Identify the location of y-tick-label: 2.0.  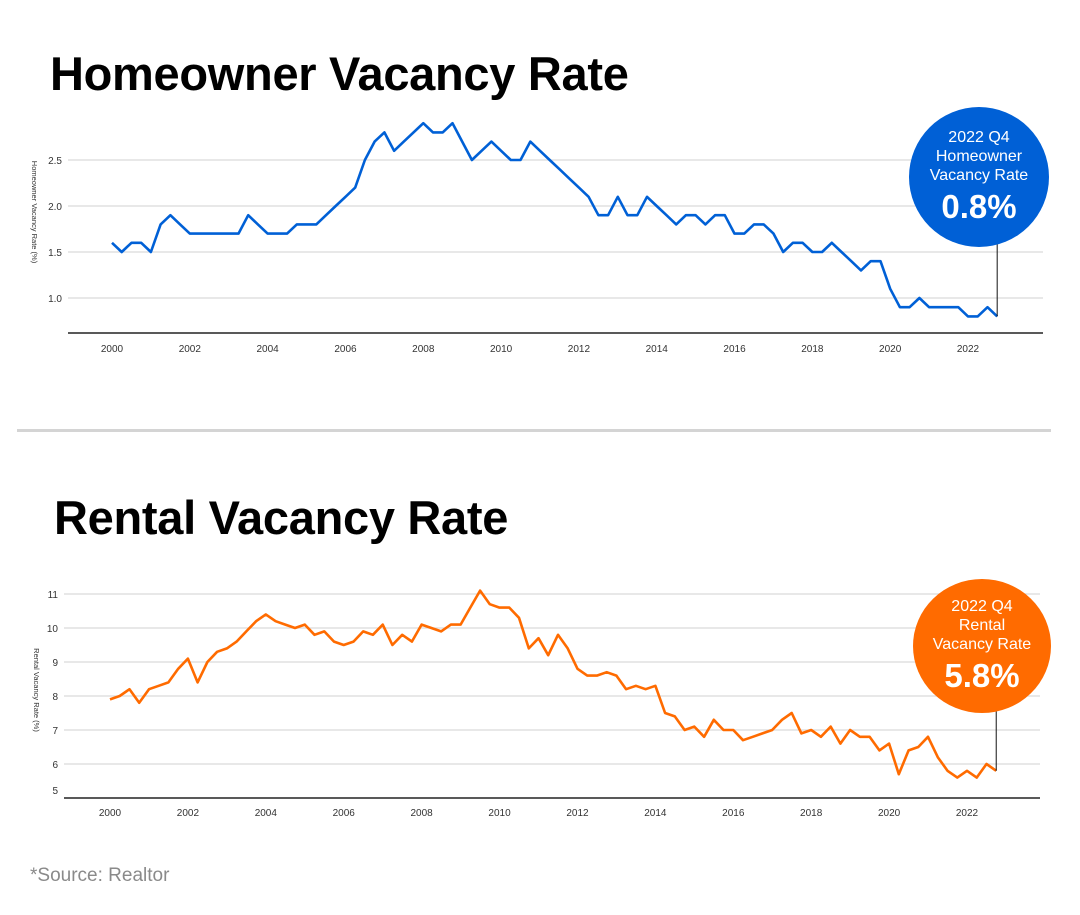
(55, 207).